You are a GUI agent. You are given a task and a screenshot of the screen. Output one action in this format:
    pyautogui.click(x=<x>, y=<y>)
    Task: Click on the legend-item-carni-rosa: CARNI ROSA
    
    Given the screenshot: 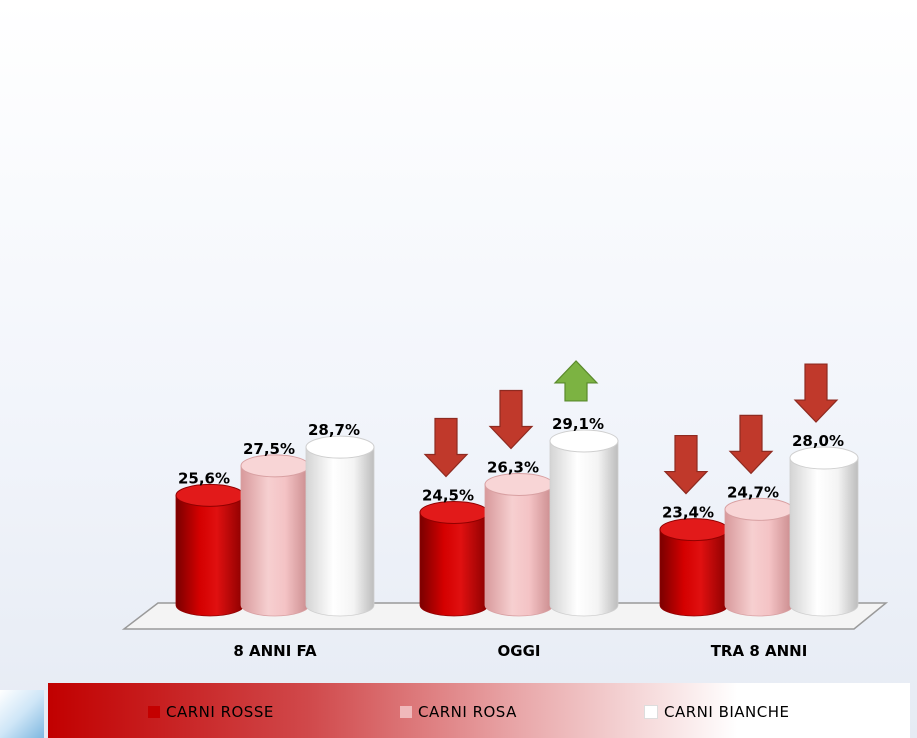 What is the action you would take?
    pyautogui.click(x=458, y=712)
    